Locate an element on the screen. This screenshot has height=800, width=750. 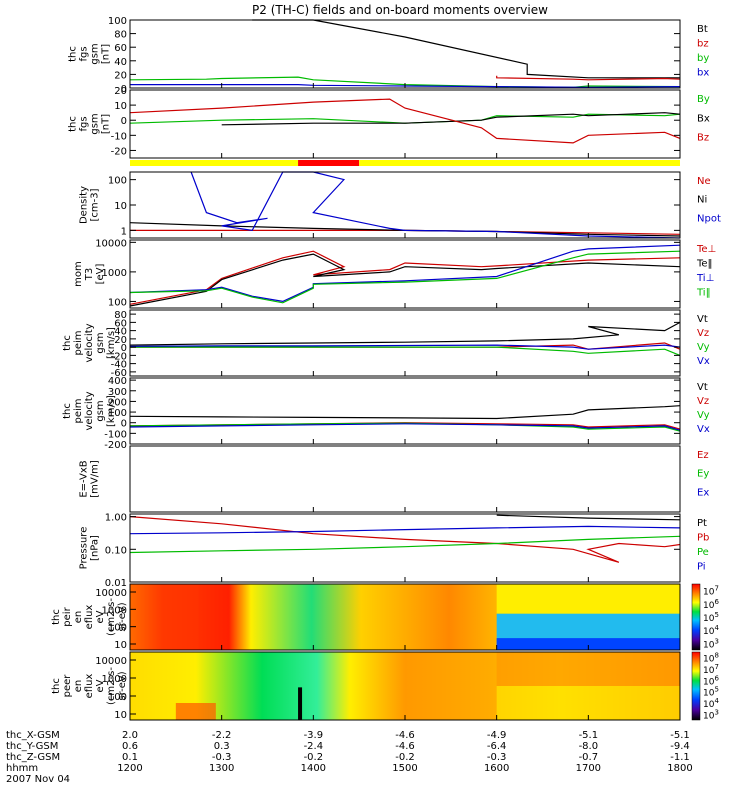
y-tick-label: 0.01 is located at coordinates (116, 583).